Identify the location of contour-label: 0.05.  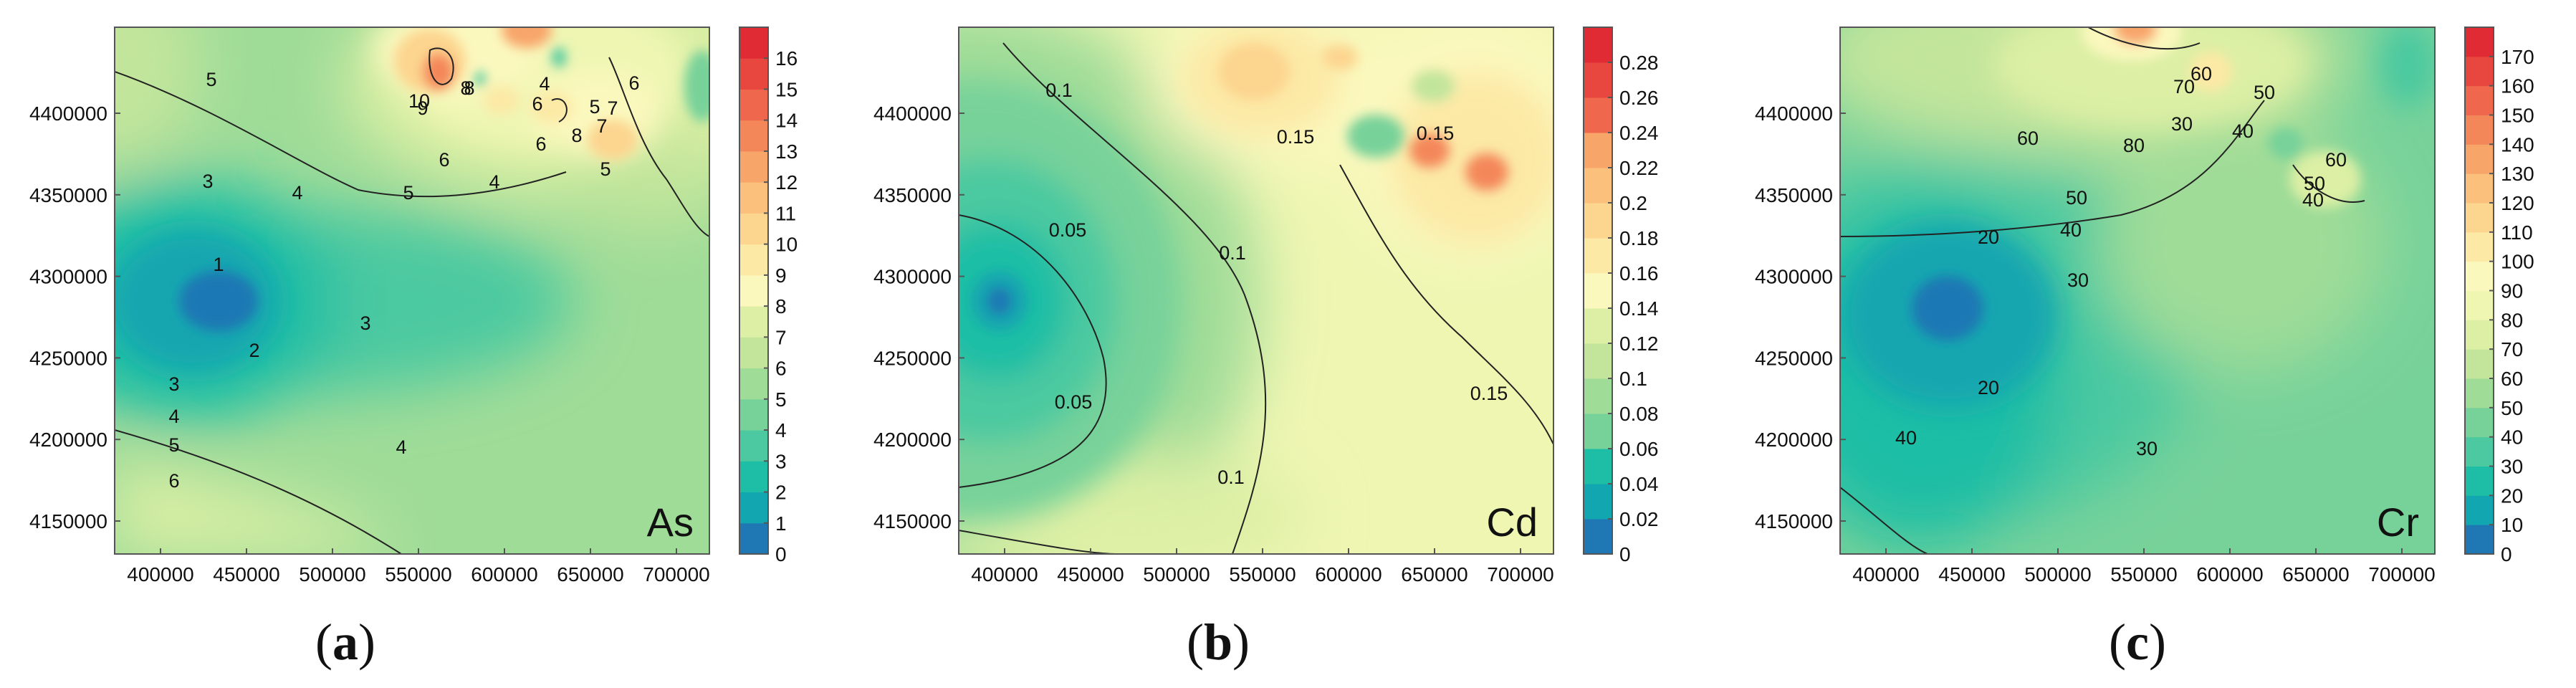
(1074, 402).